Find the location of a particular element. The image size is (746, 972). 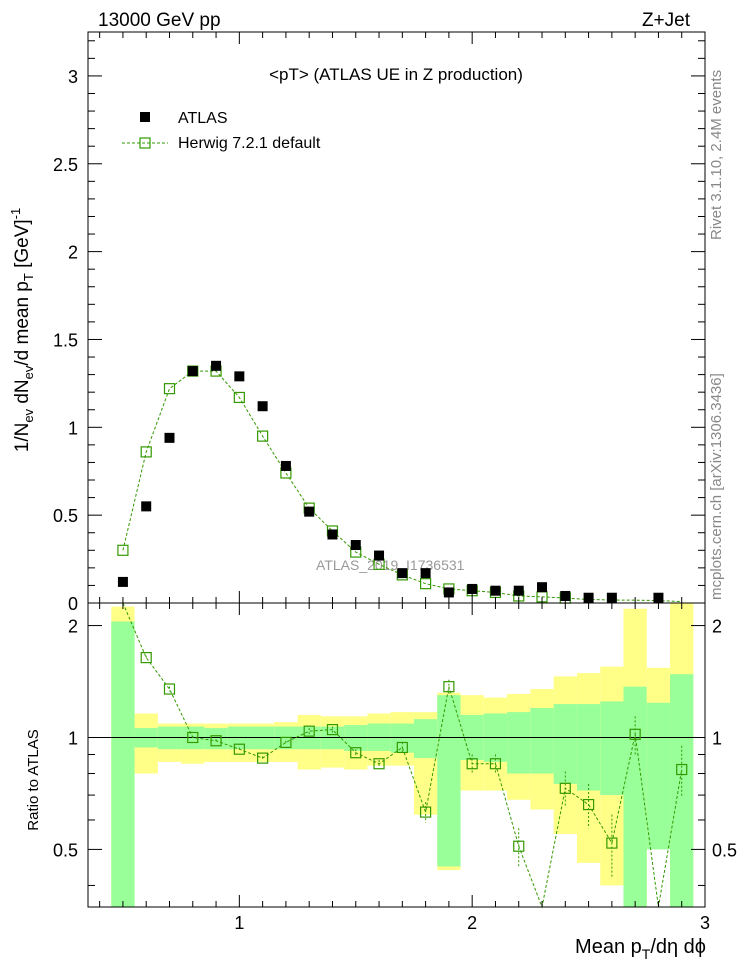

main-title-text: <pT> (ATLAS UE in Z production) is located at coordinates (396, 74).